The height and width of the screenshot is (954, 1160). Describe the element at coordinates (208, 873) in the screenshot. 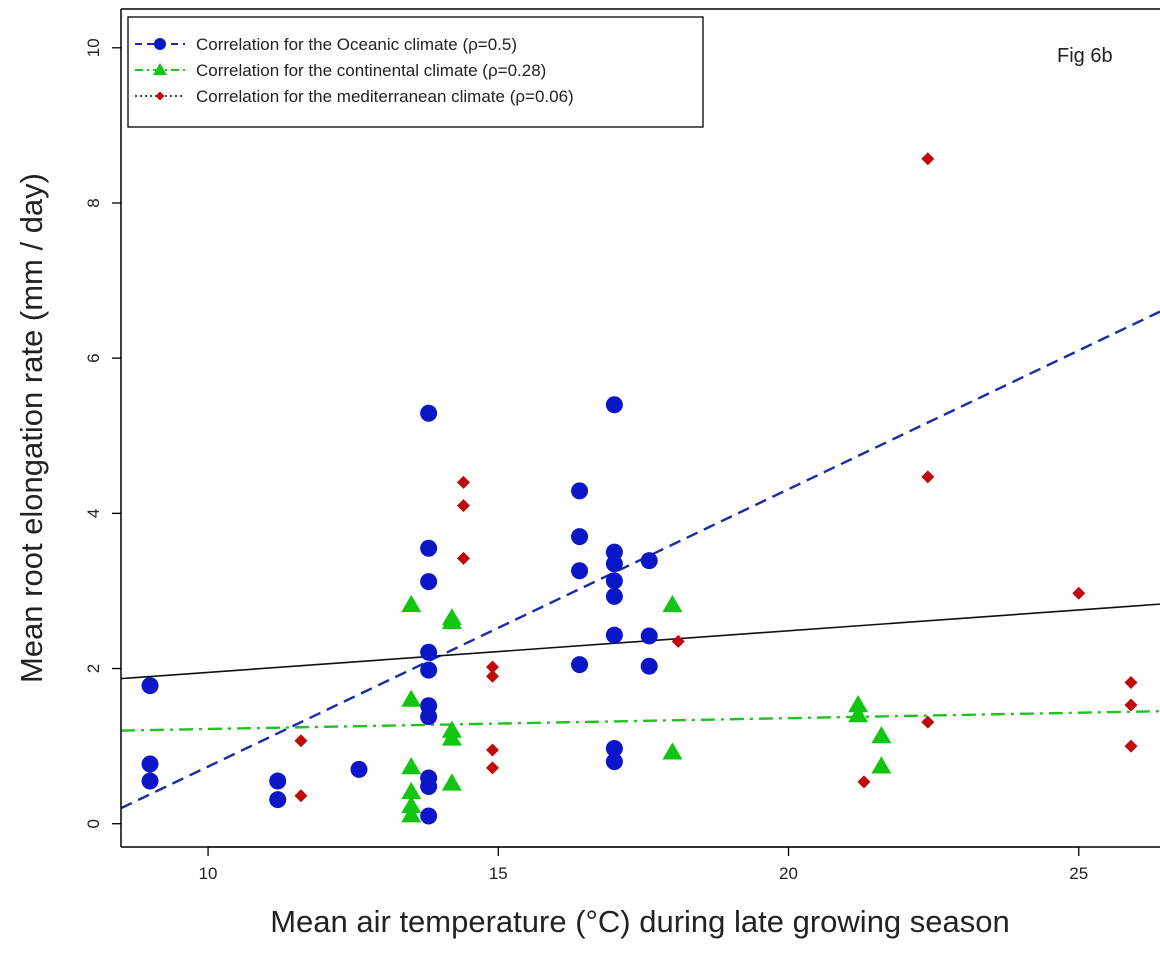

I see `x-tick-label: 10` at that location.